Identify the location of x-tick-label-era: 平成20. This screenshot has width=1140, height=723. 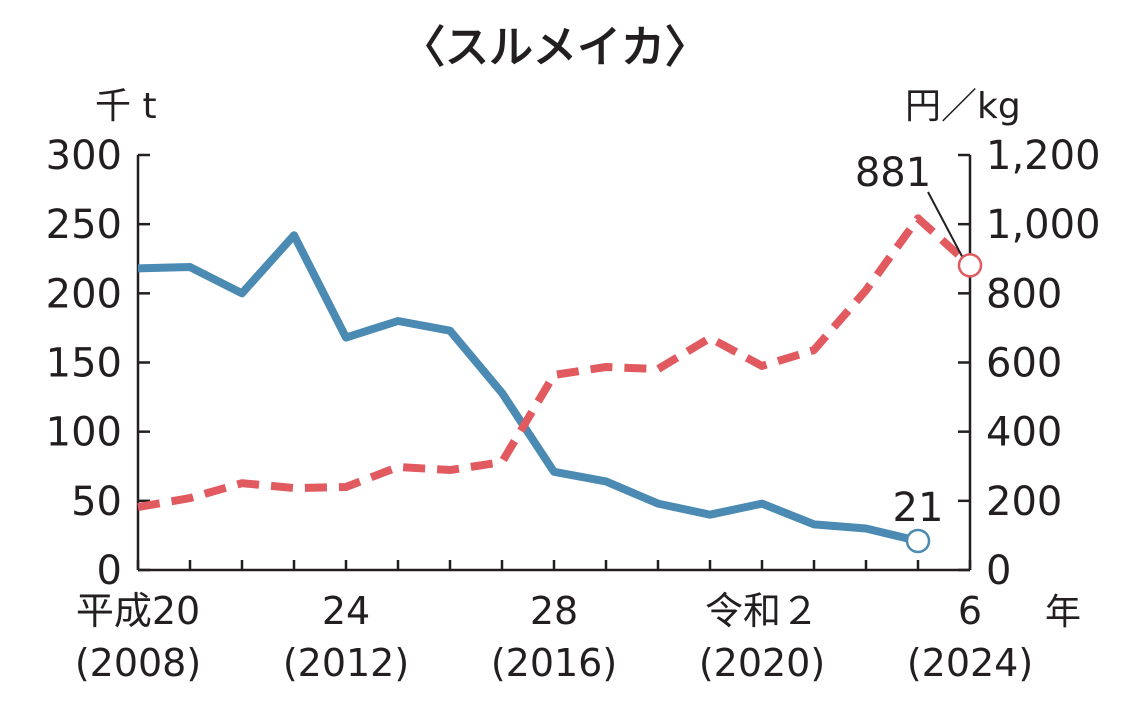
(138, 611).